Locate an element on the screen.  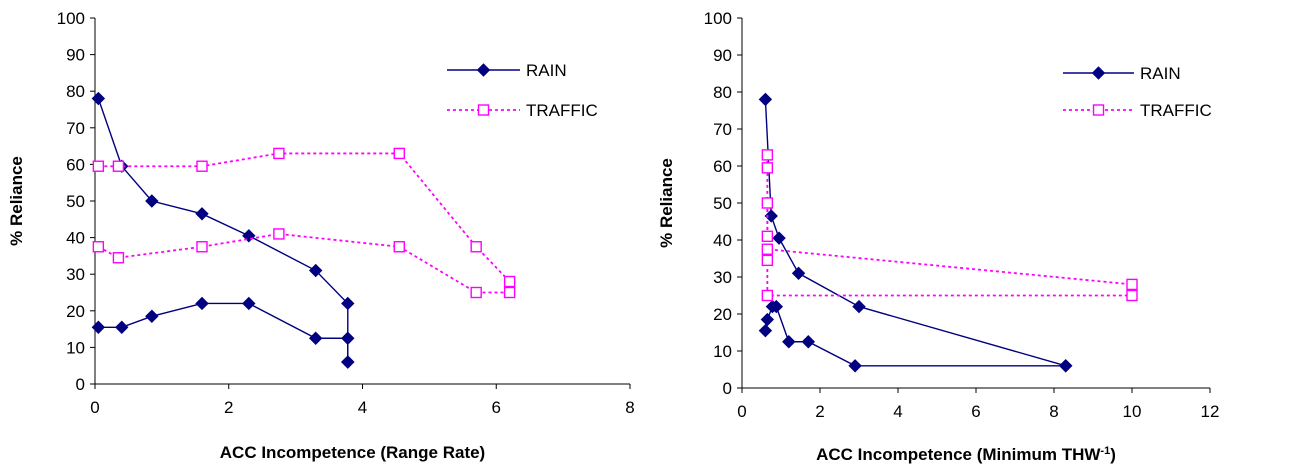
legend-traffic-label: TRAFFIC is located at coordinates (562, 110).